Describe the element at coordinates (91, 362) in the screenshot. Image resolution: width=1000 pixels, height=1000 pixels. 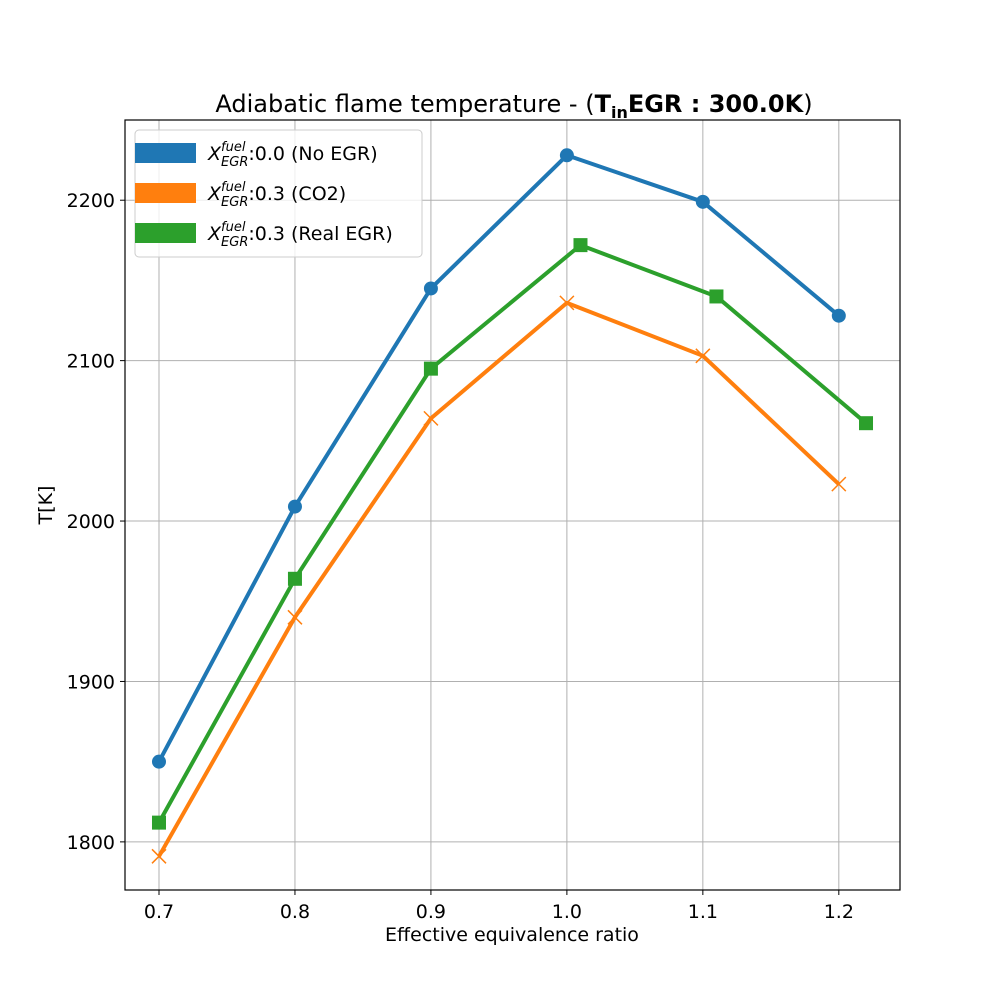
I see `y-tick-label: 2100` at that location.